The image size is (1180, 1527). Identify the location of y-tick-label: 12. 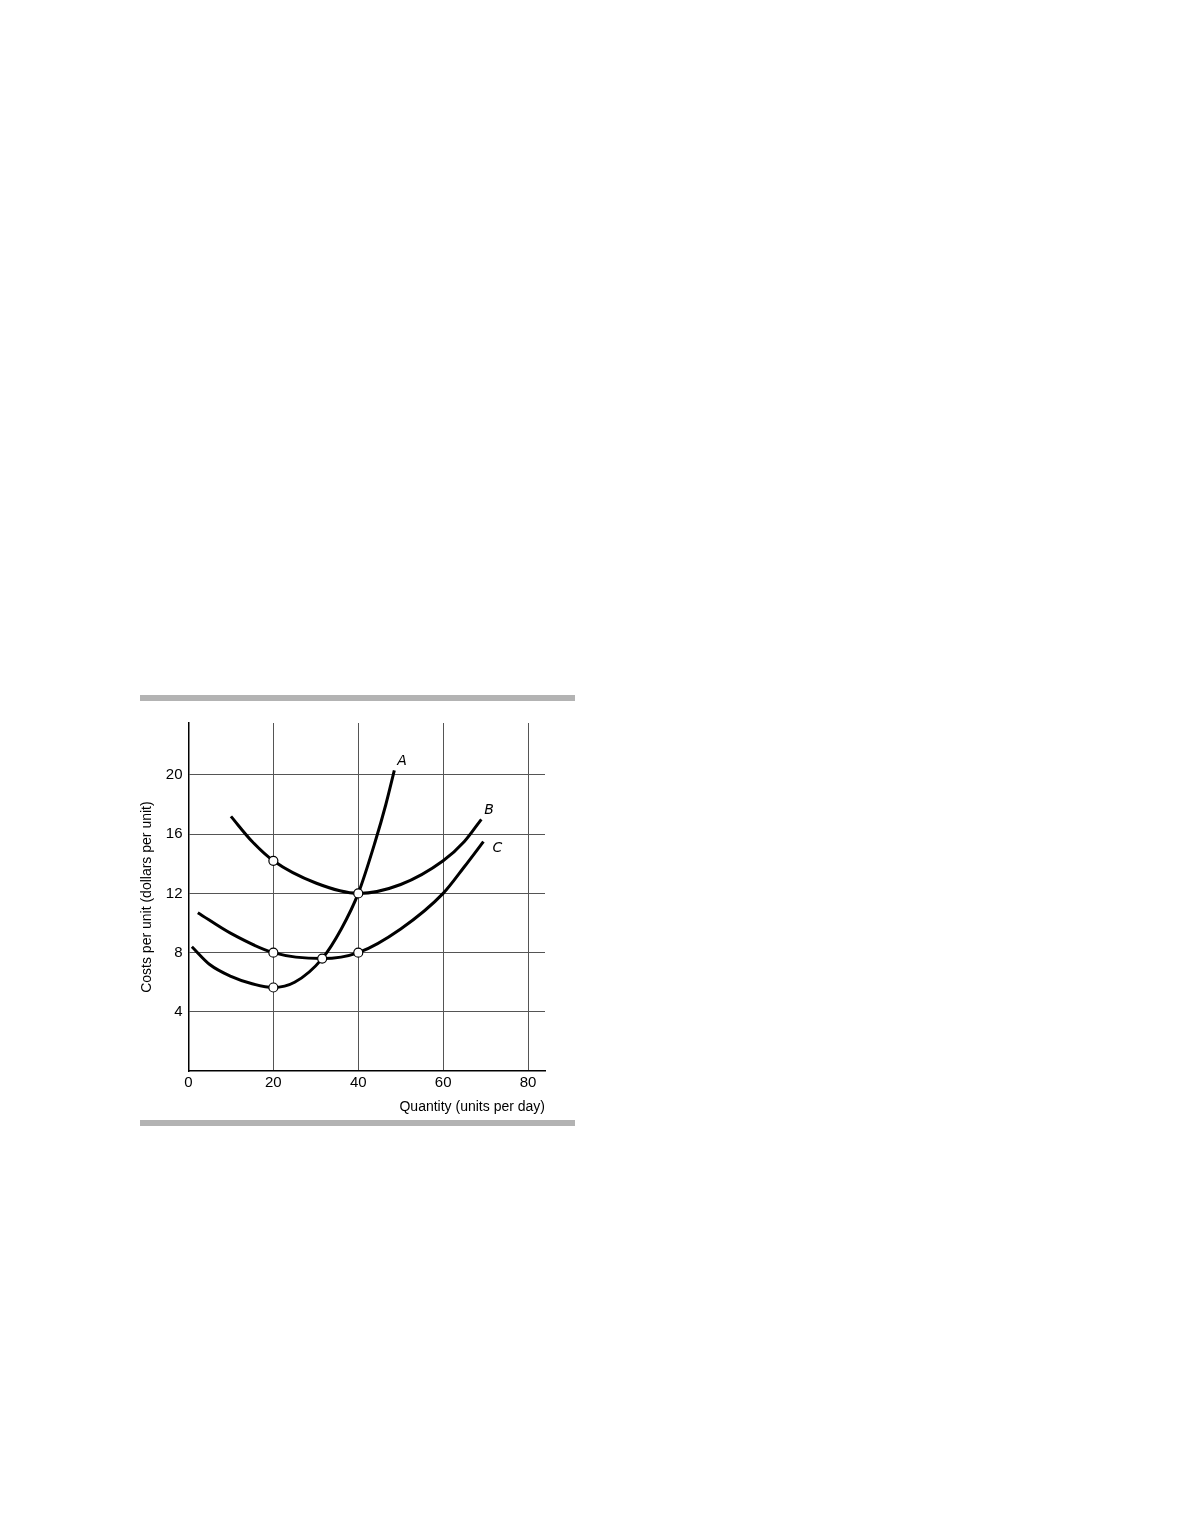
(174, 892).